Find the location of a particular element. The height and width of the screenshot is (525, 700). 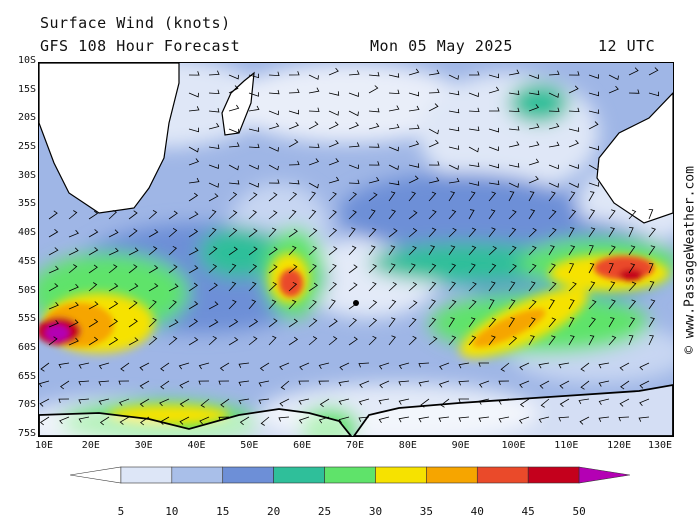

lon-label: 60E is located at coordinates (302, 445).